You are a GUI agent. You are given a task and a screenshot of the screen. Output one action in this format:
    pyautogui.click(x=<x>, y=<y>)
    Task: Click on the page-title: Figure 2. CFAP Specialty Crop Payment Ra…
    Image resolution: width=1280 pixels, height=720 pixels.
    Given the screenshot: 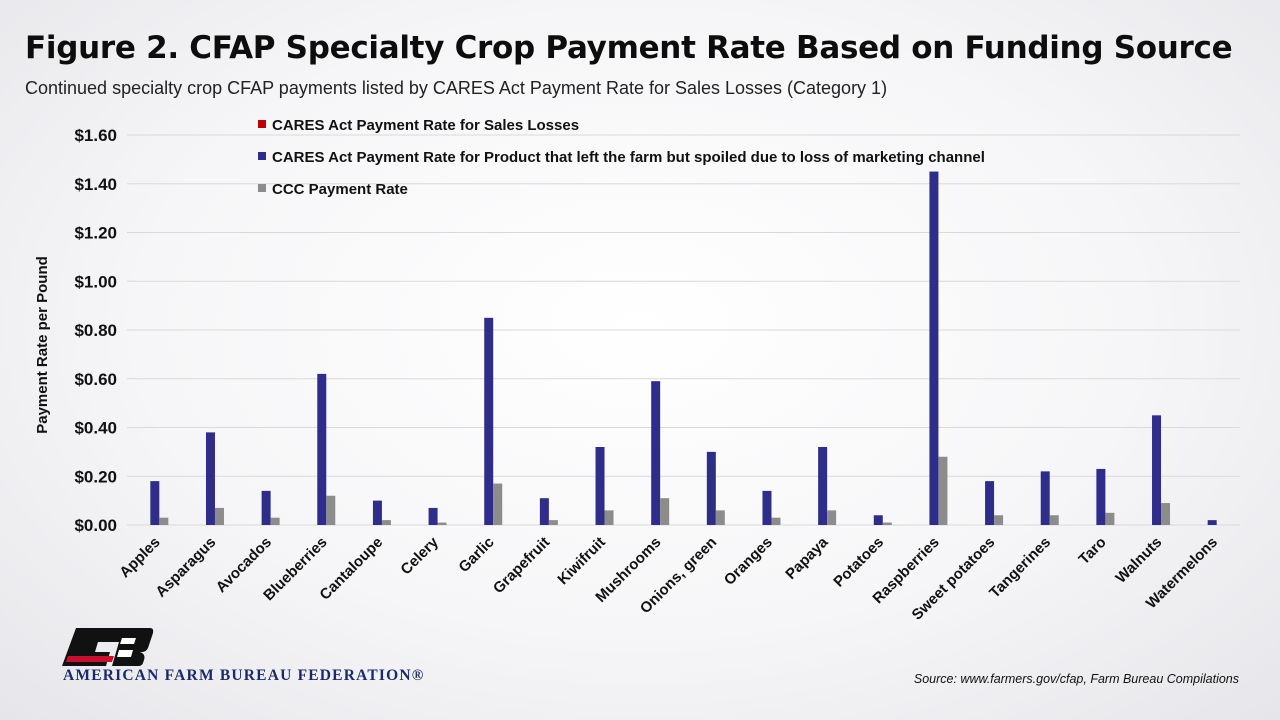 What is the action you would take?
    pyautogui.click(x=629, y=48)
    